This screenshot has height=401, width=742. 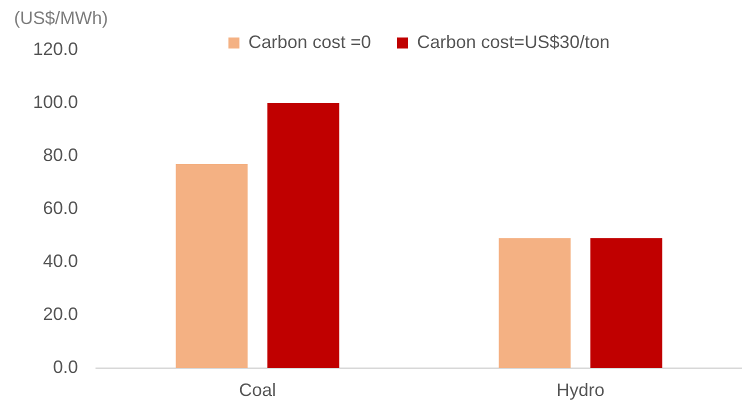 I want to click on y-axis-title: (US$/MWh), so click(x=61, y=18).